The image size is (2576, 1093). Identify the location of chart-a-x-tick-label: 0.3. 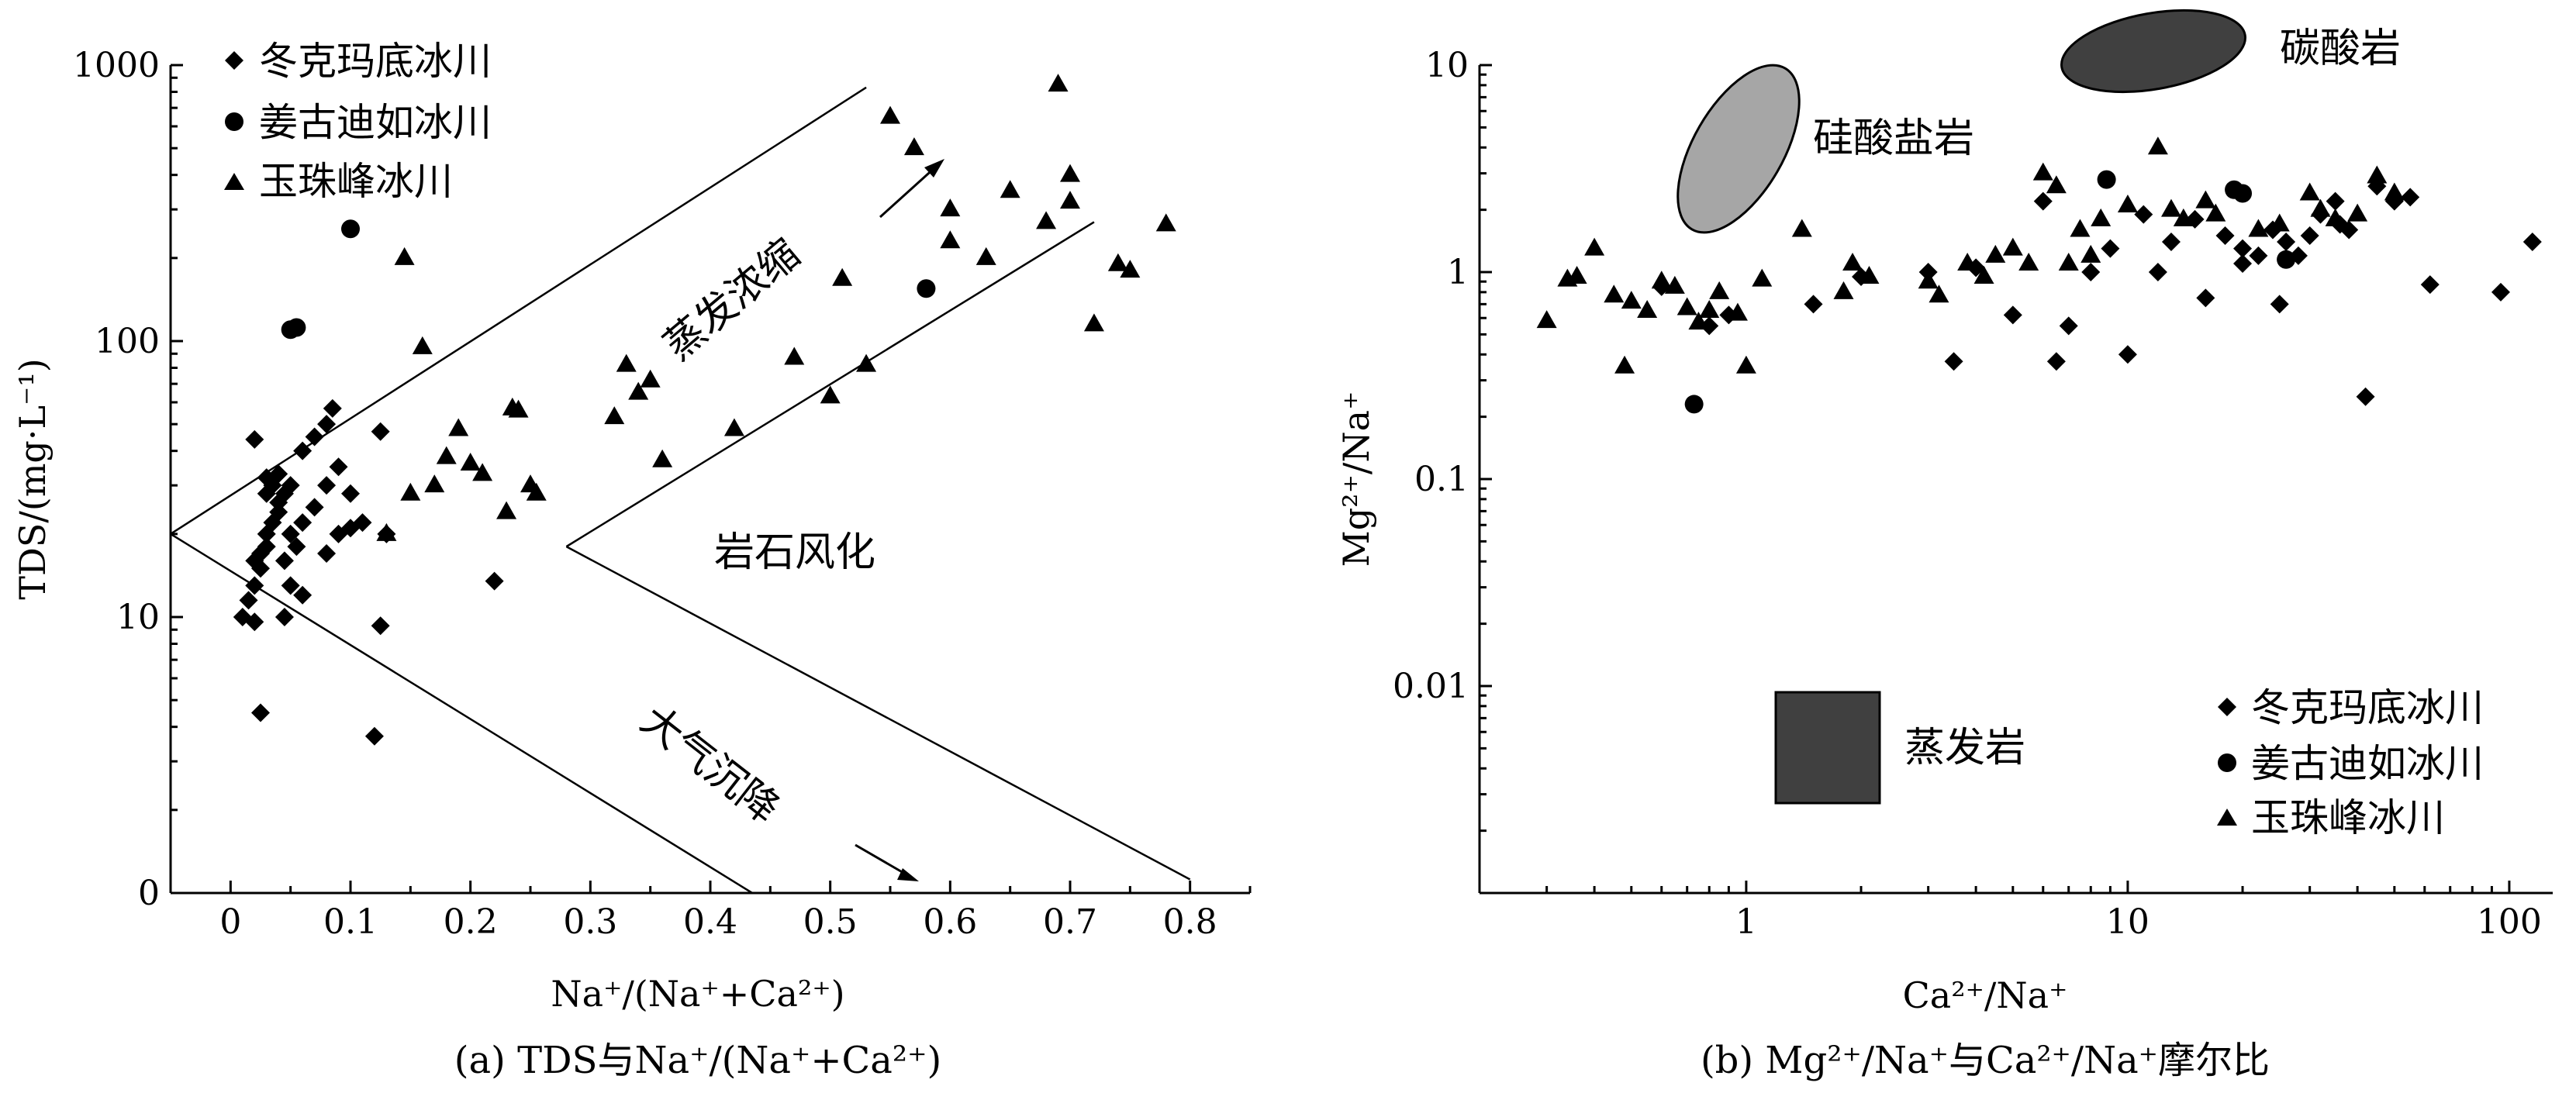
(590, 922).